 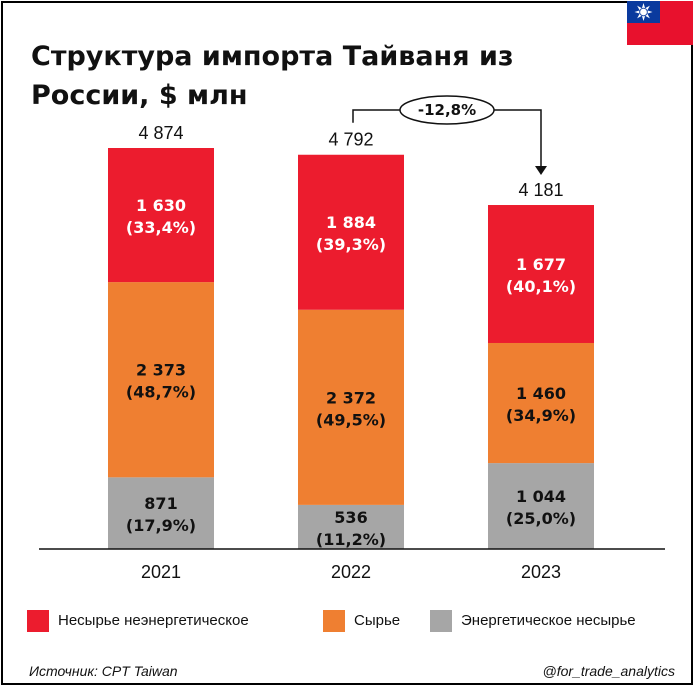 What do you see at coordinates (160, 133) in the screenshot?
I see `total-label-2021: 4 874` at bounding box center [160, 133].